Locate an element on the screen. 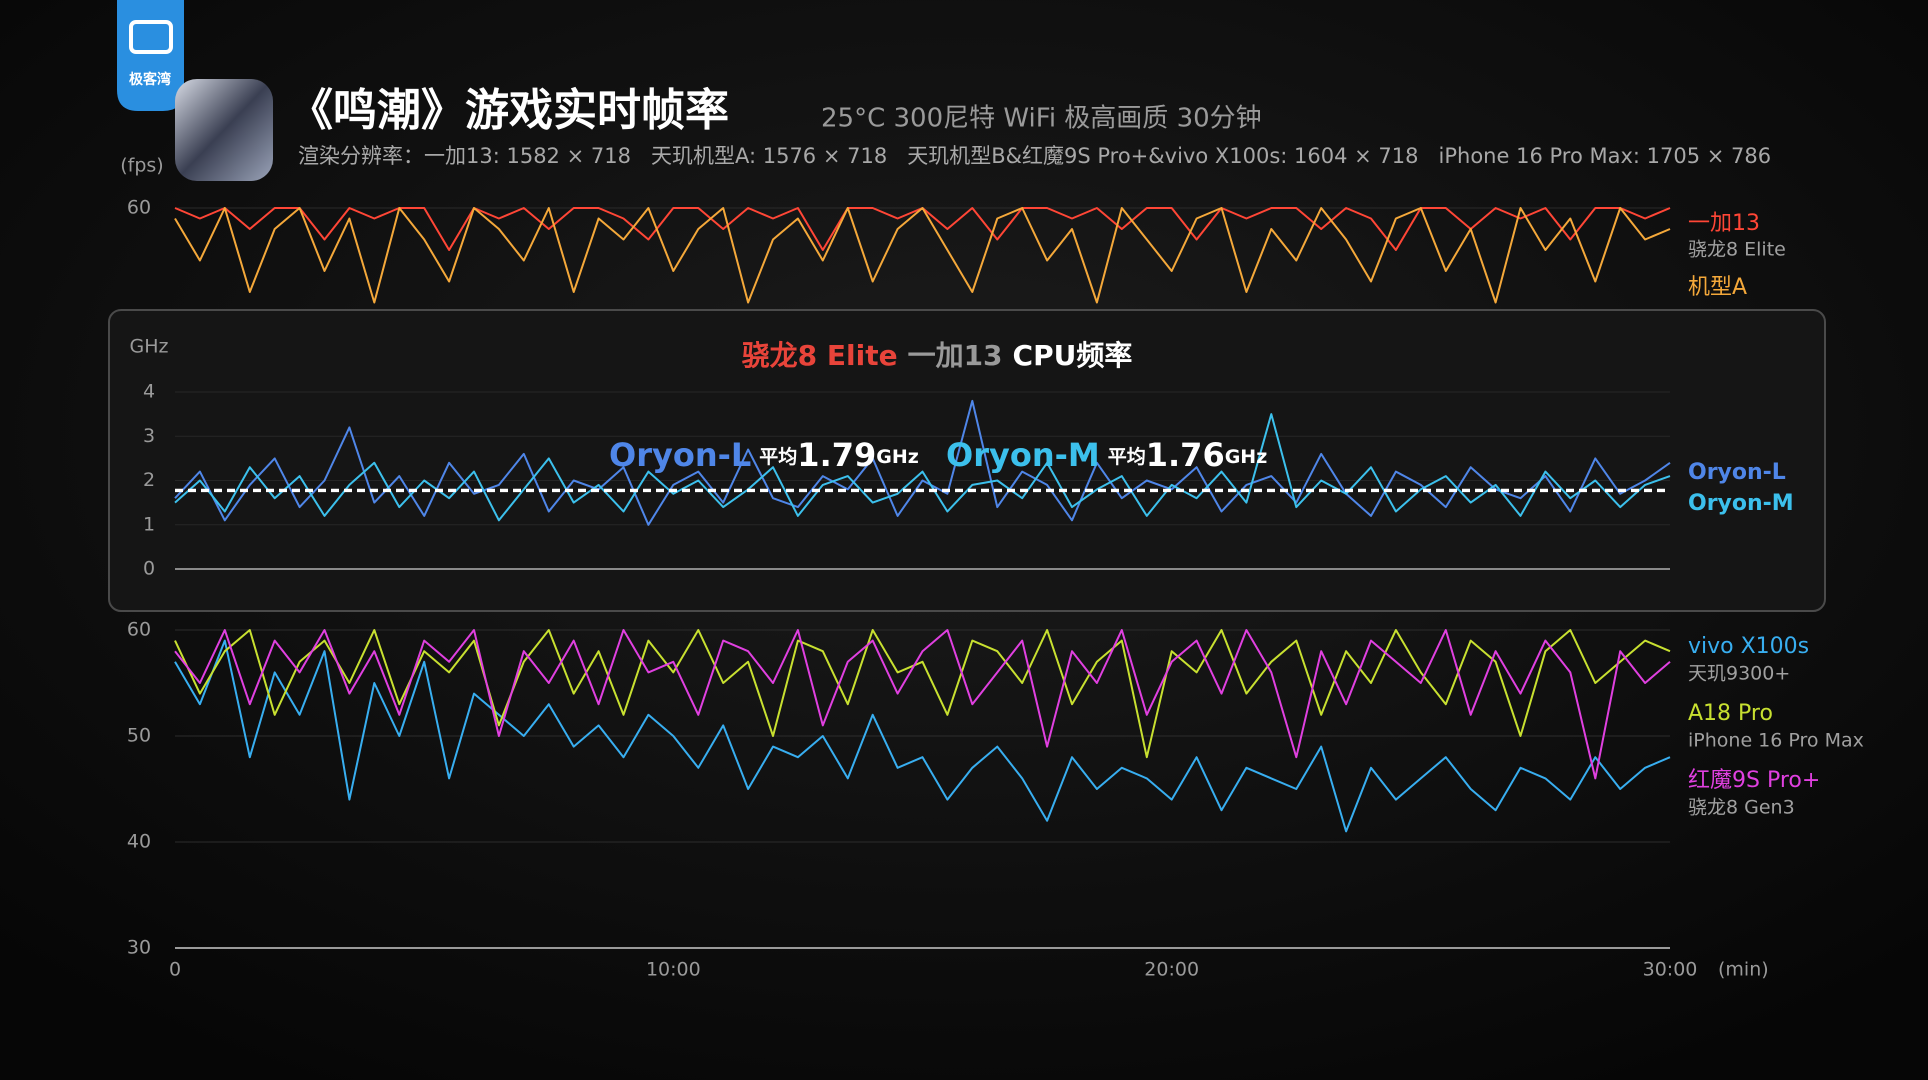 The width and height of the screenshot is (1928, 1080). legend-sublabel: iPhone 16 Pro Max is located at coordinates (1776, 741).